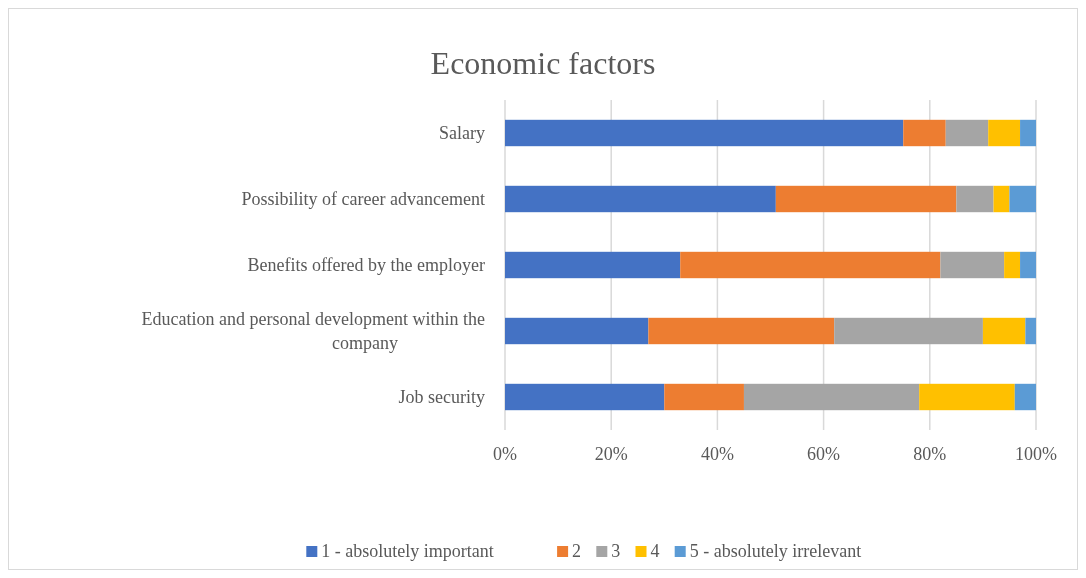 This screenshot has height=578, width=1086. I want to click on y-tick-label: Job security, so click(441, 397).